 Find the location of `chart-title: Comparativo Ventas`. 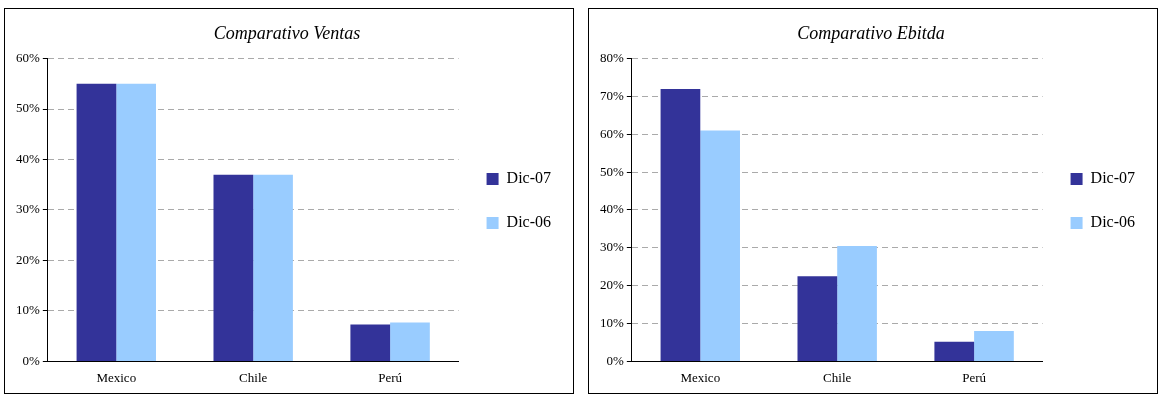

chart-title: Comparativo Ventas is located at coordinates (287, 32).